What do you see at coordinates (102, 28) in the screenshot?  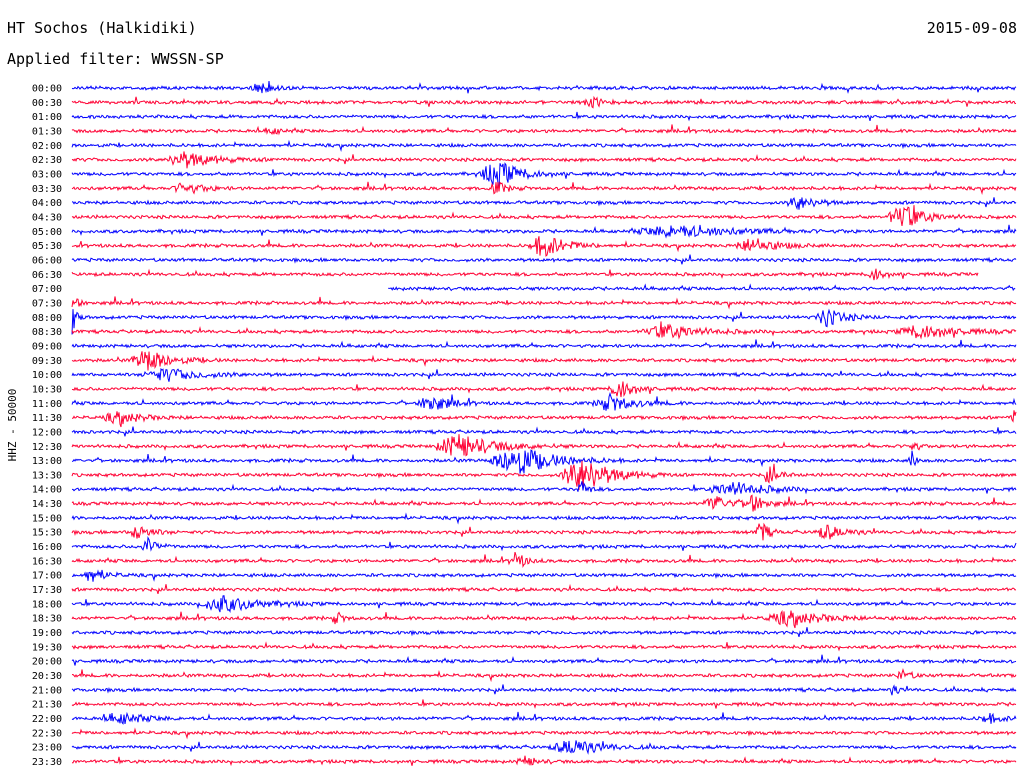 I see `station-title: HT Sochos (Halkidiki)` at bounding box center [102, 28].